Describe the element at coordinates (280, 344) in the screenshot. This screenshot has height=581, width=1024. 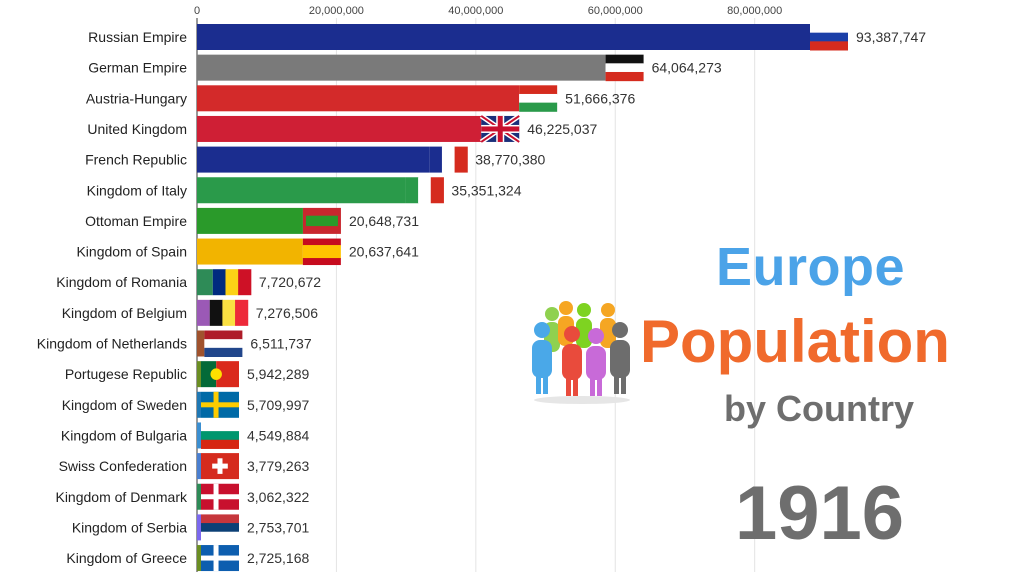
I see `value-label: 6,511,737` at that location.